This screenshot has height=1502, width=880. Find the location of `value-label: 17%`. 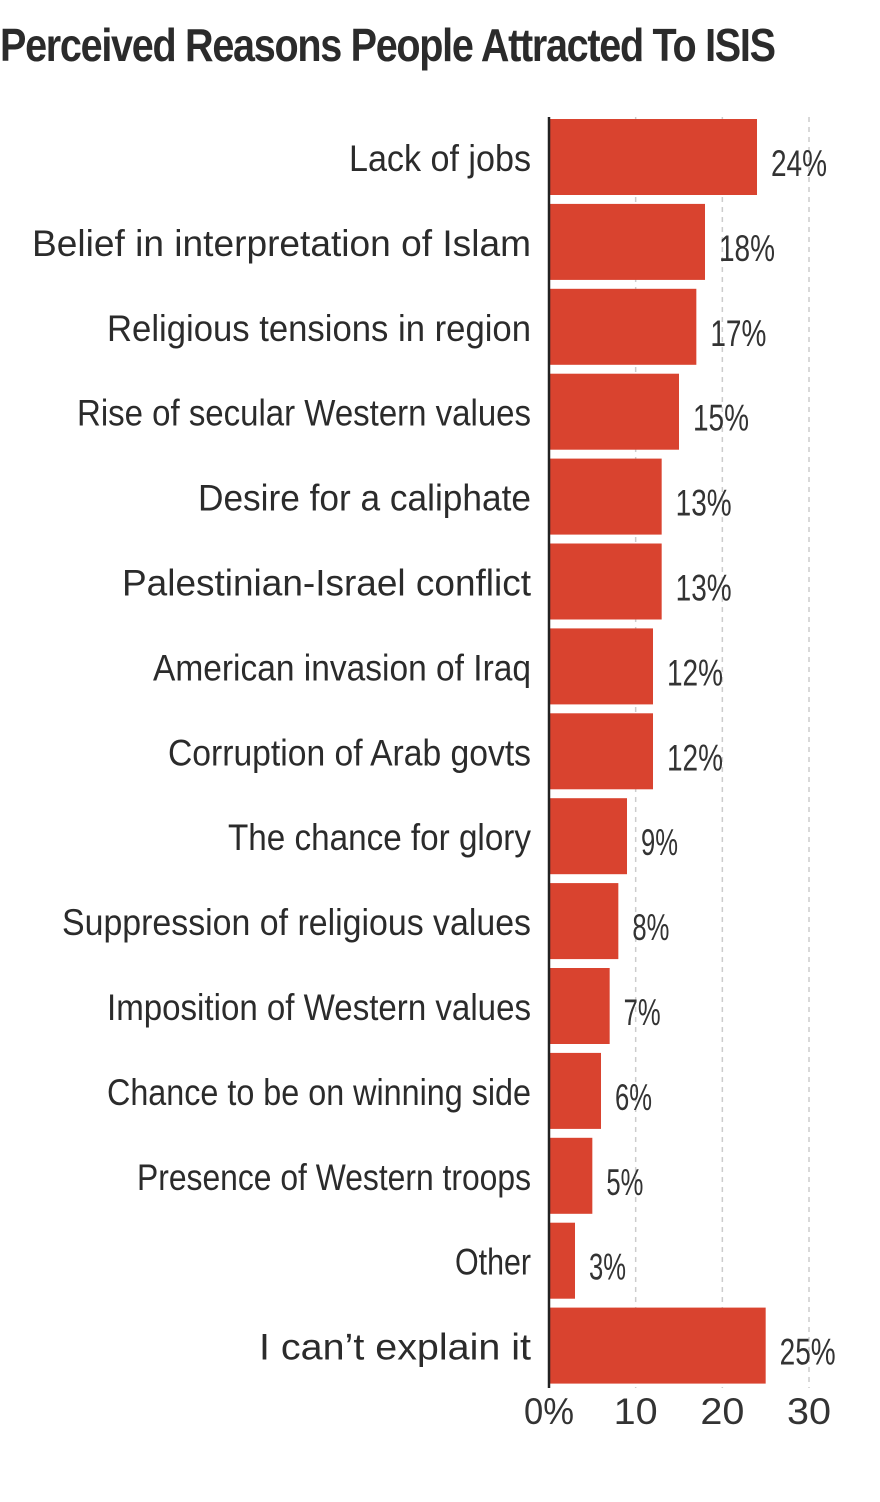

value-label: 17% is located at coordinates (738, 333).